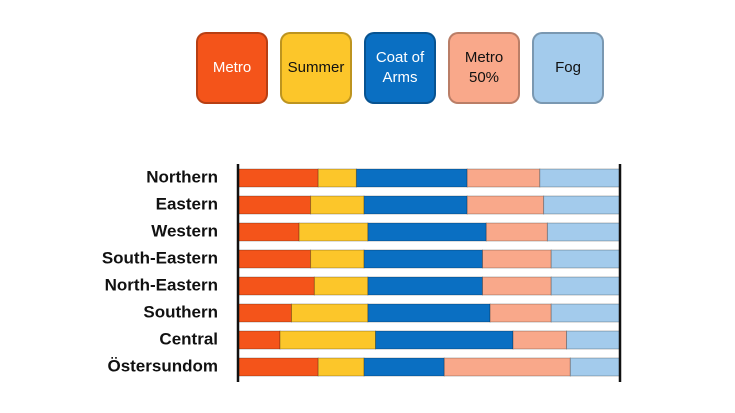 This screenshot has height=413, width=735. What do you see at coordinates (182, 176) in the screenshot?
I see `y-tick-label: Northern` at bounding box center [182, 176].